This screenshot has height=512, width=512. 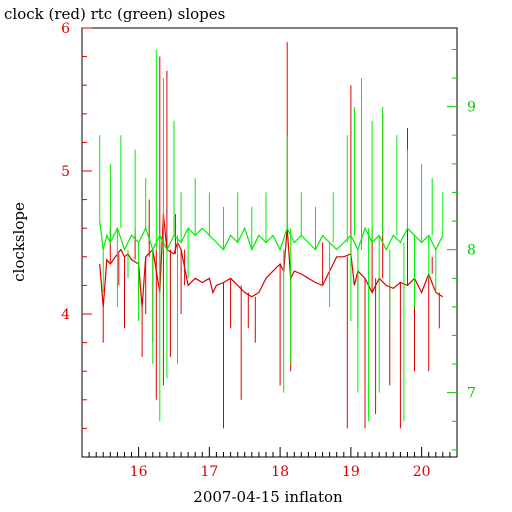 I want to click on y2-tick-label: 7, so click(x=471, y=394).